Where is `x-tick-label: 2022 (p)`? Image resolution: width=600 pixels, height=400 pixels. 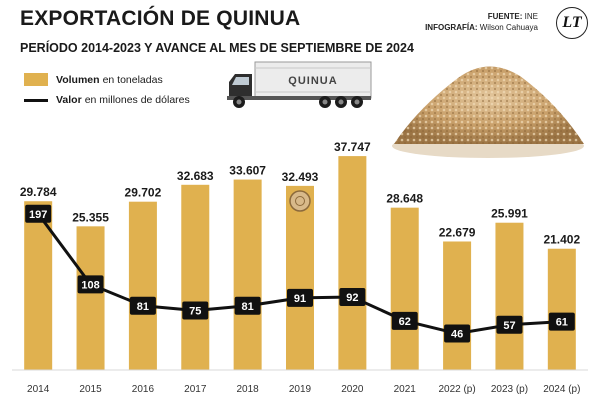
x-tick-label: 2022 (p) is located at coordinates (456, 389).